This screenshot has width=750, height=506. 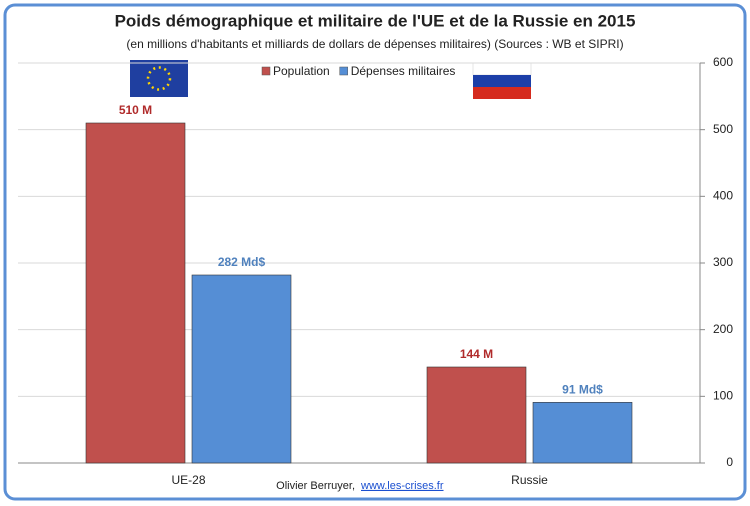 I want to click on eu-flag, so click(x=159, y=78).